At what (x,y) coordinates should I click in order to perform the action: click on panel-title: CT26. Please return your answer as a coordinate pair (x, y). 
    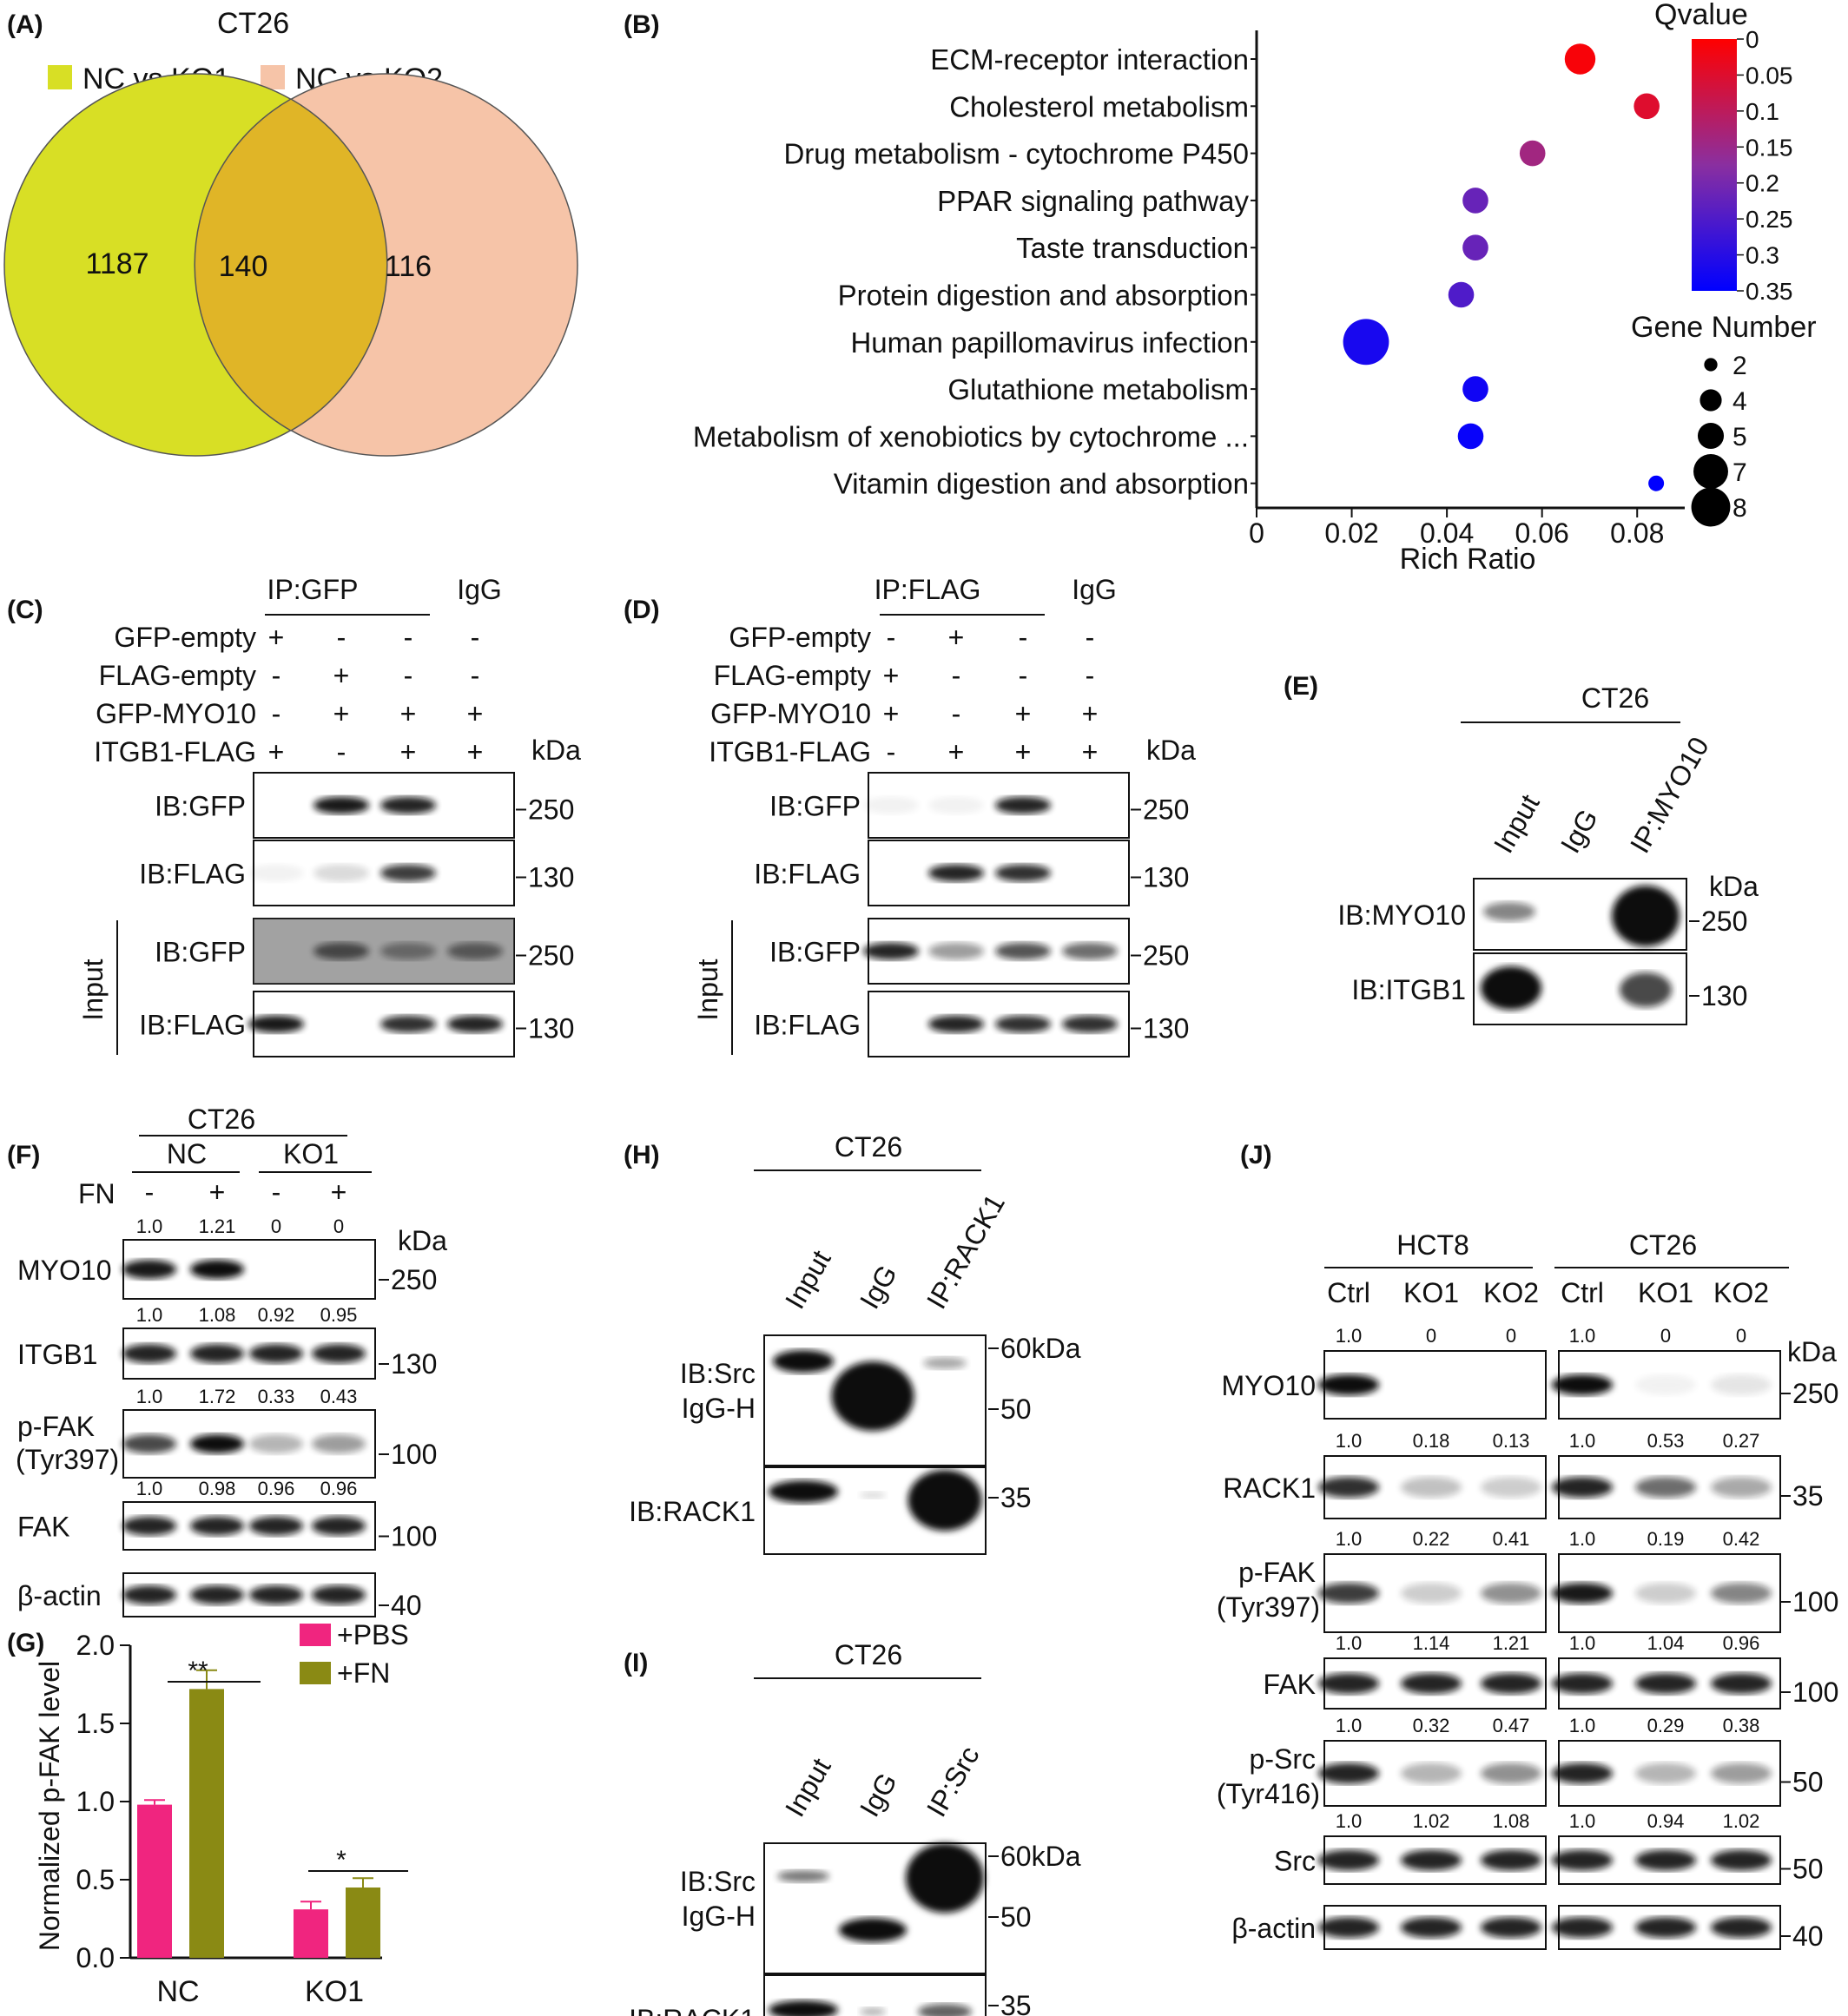
    Looking at the image, I should click on (869, 1654).